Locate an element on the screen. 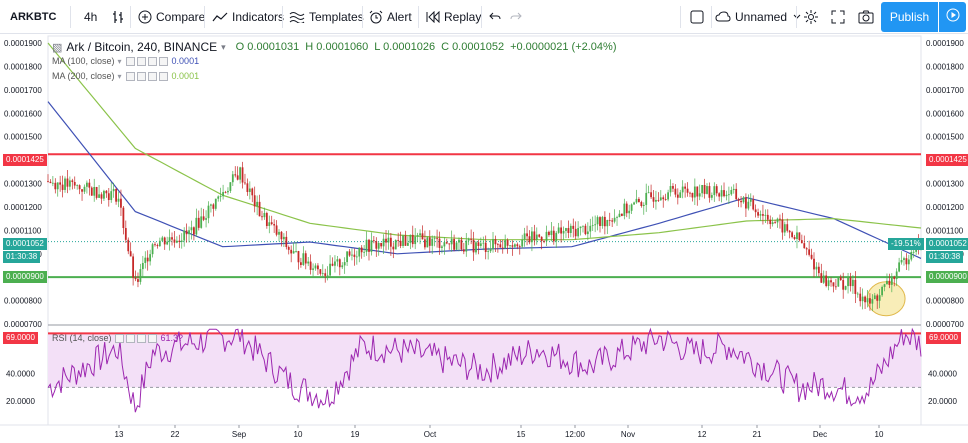 The width and height of the screenshot is (968, 443). templates-label: Templates is located at coordinates (336, 17).